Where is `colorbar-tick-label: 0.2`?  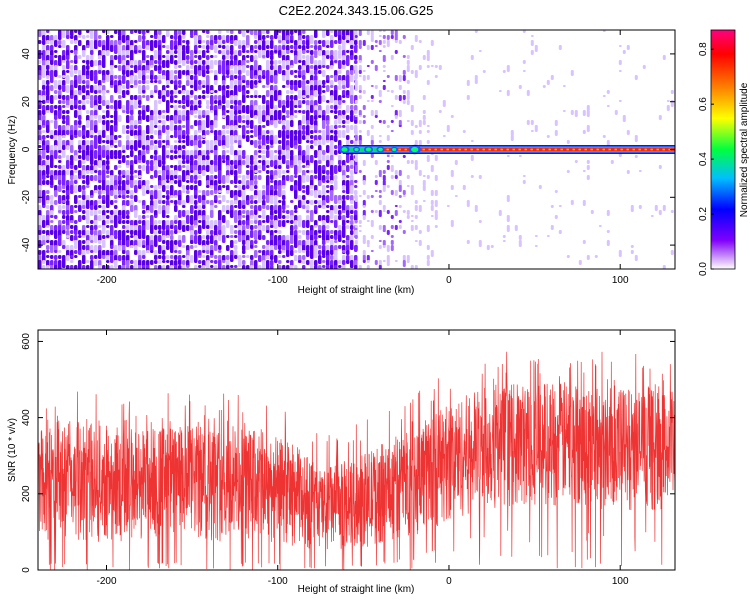 colorbar-tick-label: 0.2 is located at coordinates (703, 214).